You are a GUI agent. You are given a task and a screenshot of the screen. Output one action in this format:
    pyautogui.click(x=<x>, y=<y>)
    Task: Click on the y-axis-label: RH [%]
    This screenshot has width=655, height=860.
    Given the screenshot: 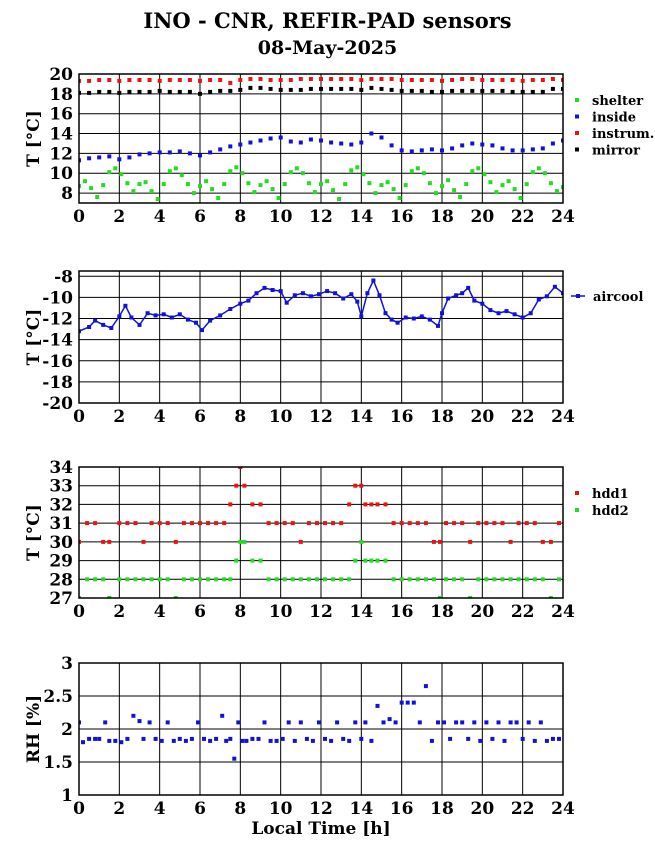 What is the action you would take?
    pyautogui.click(x=34, y=729)
    